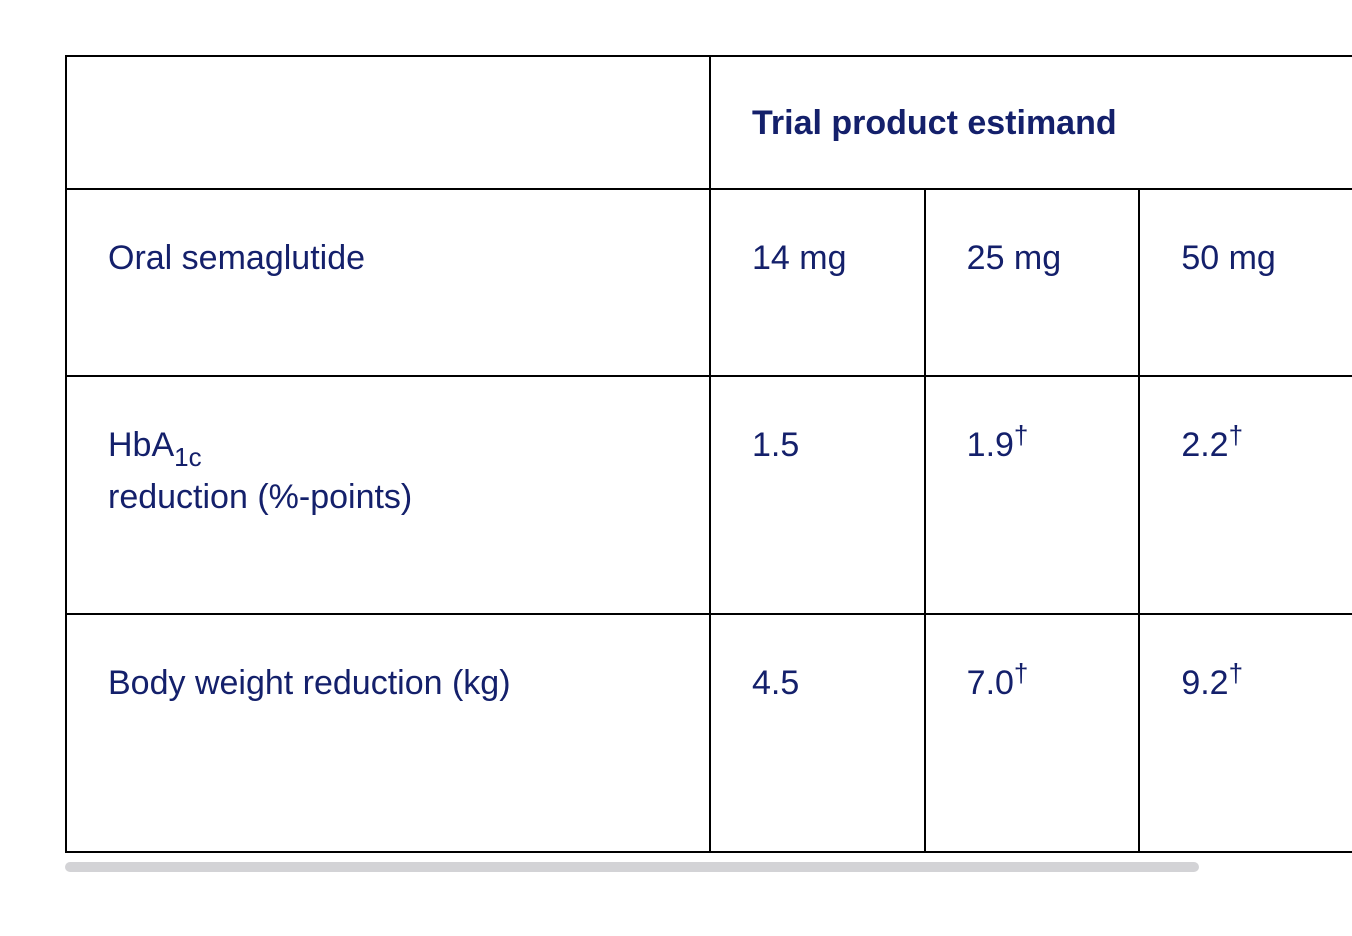 Image resolution: width=1352 pixels, height=936 pixels. What do you see at coordinates (1228, 258) in the screenshot?
I see `cell-text: 50 mg` at bounding box center [1228, 258].